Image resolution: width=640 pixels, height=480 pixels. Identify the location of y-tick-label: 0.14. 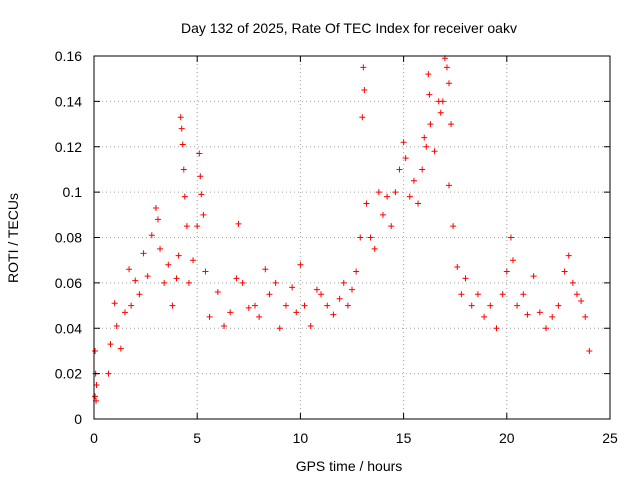
(68, 101).